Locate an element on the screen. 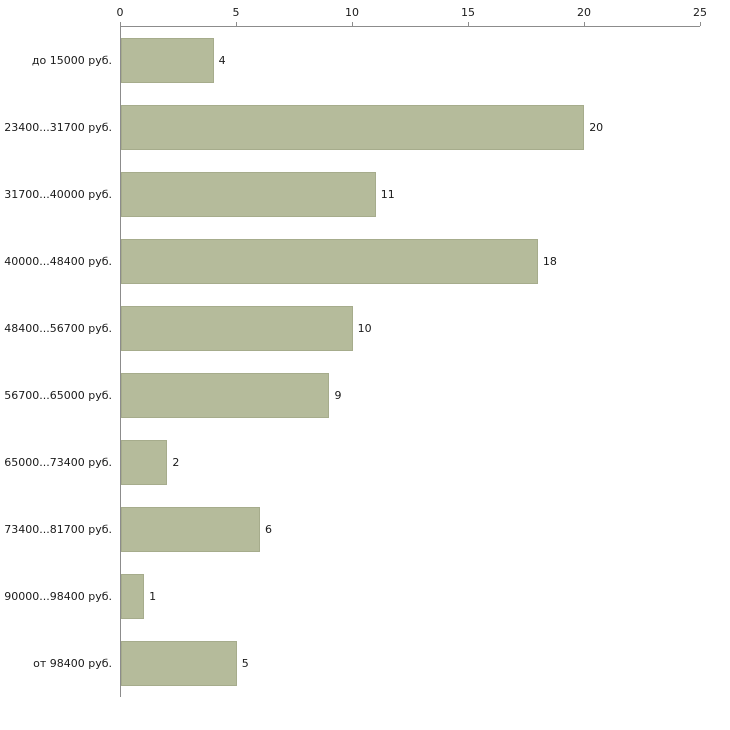 This screenshot has height=730, width=730. bar-track: 2 is located at coordinates (410, 462).